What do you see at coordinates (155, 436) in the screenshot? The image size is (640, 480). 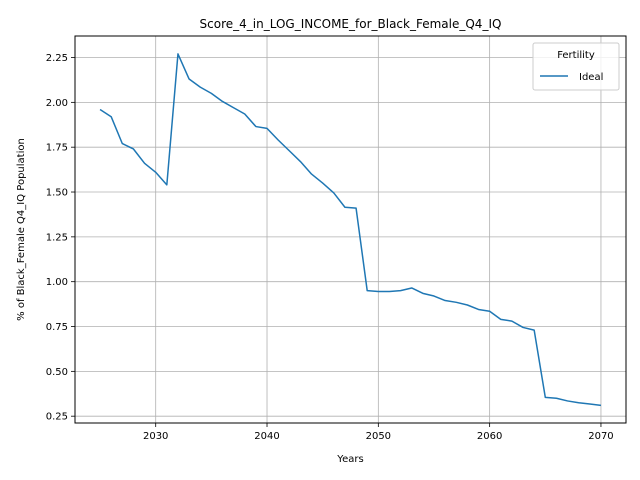 I see `x-tick-label: 2030` at bounding box center [155, 436].